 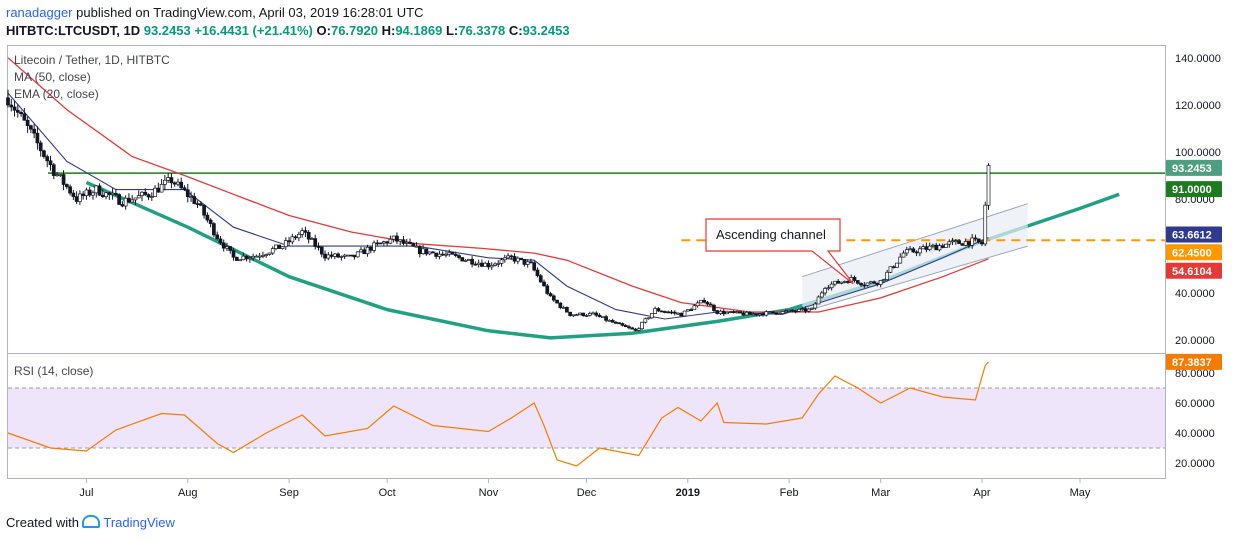 What do you see at coordinates (128, 522) in the screenshot?
I see `tradingview-link: TradingView` at bounding box center [128, 522].